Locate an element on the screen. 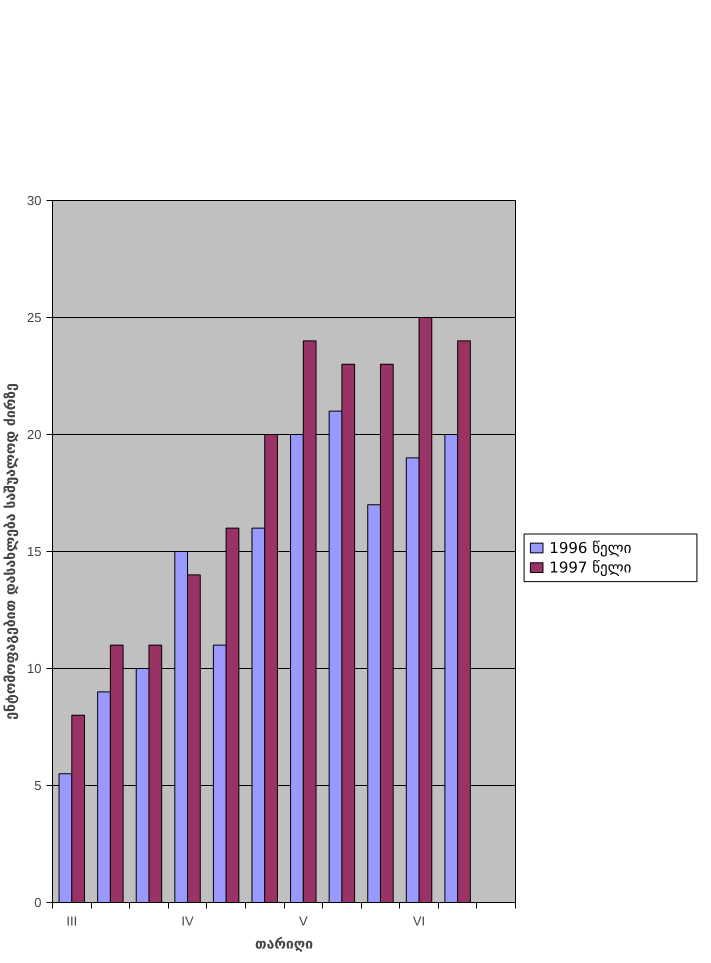 This screenshot has height=963, width=711. x-tick-label: V is located at coordinates (303, 921).